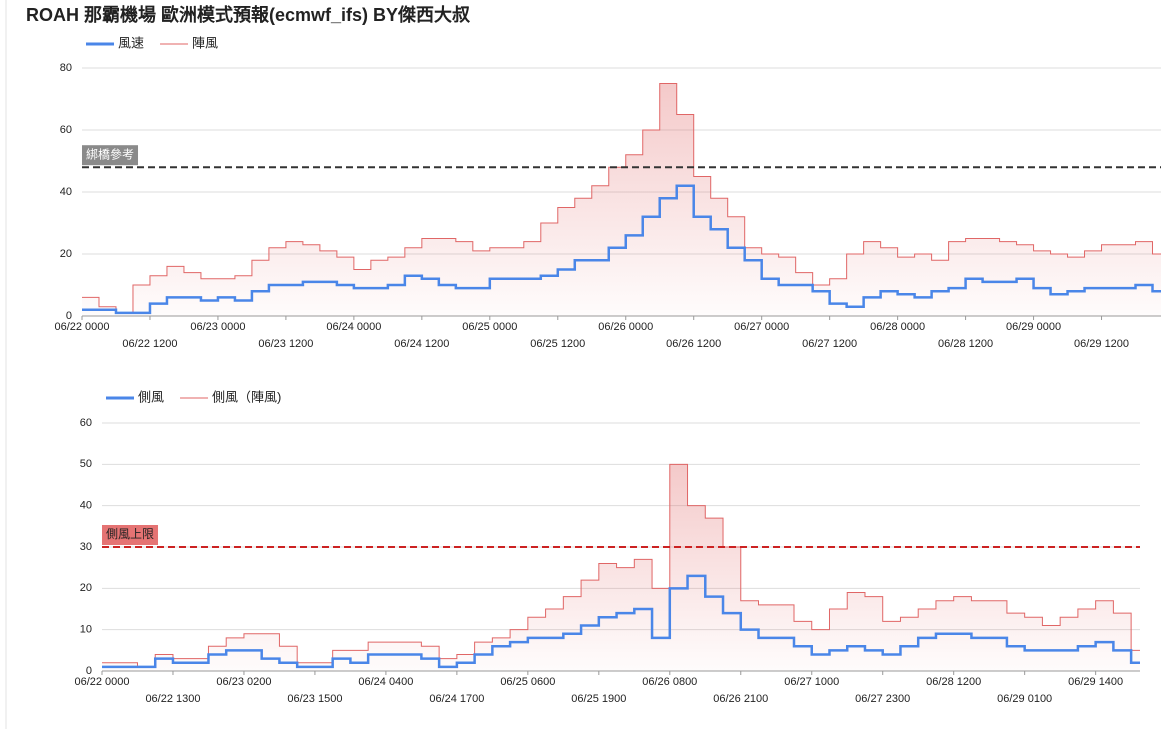  I want to click on x-tick-label: 06/23 1500, so click(314, 699).